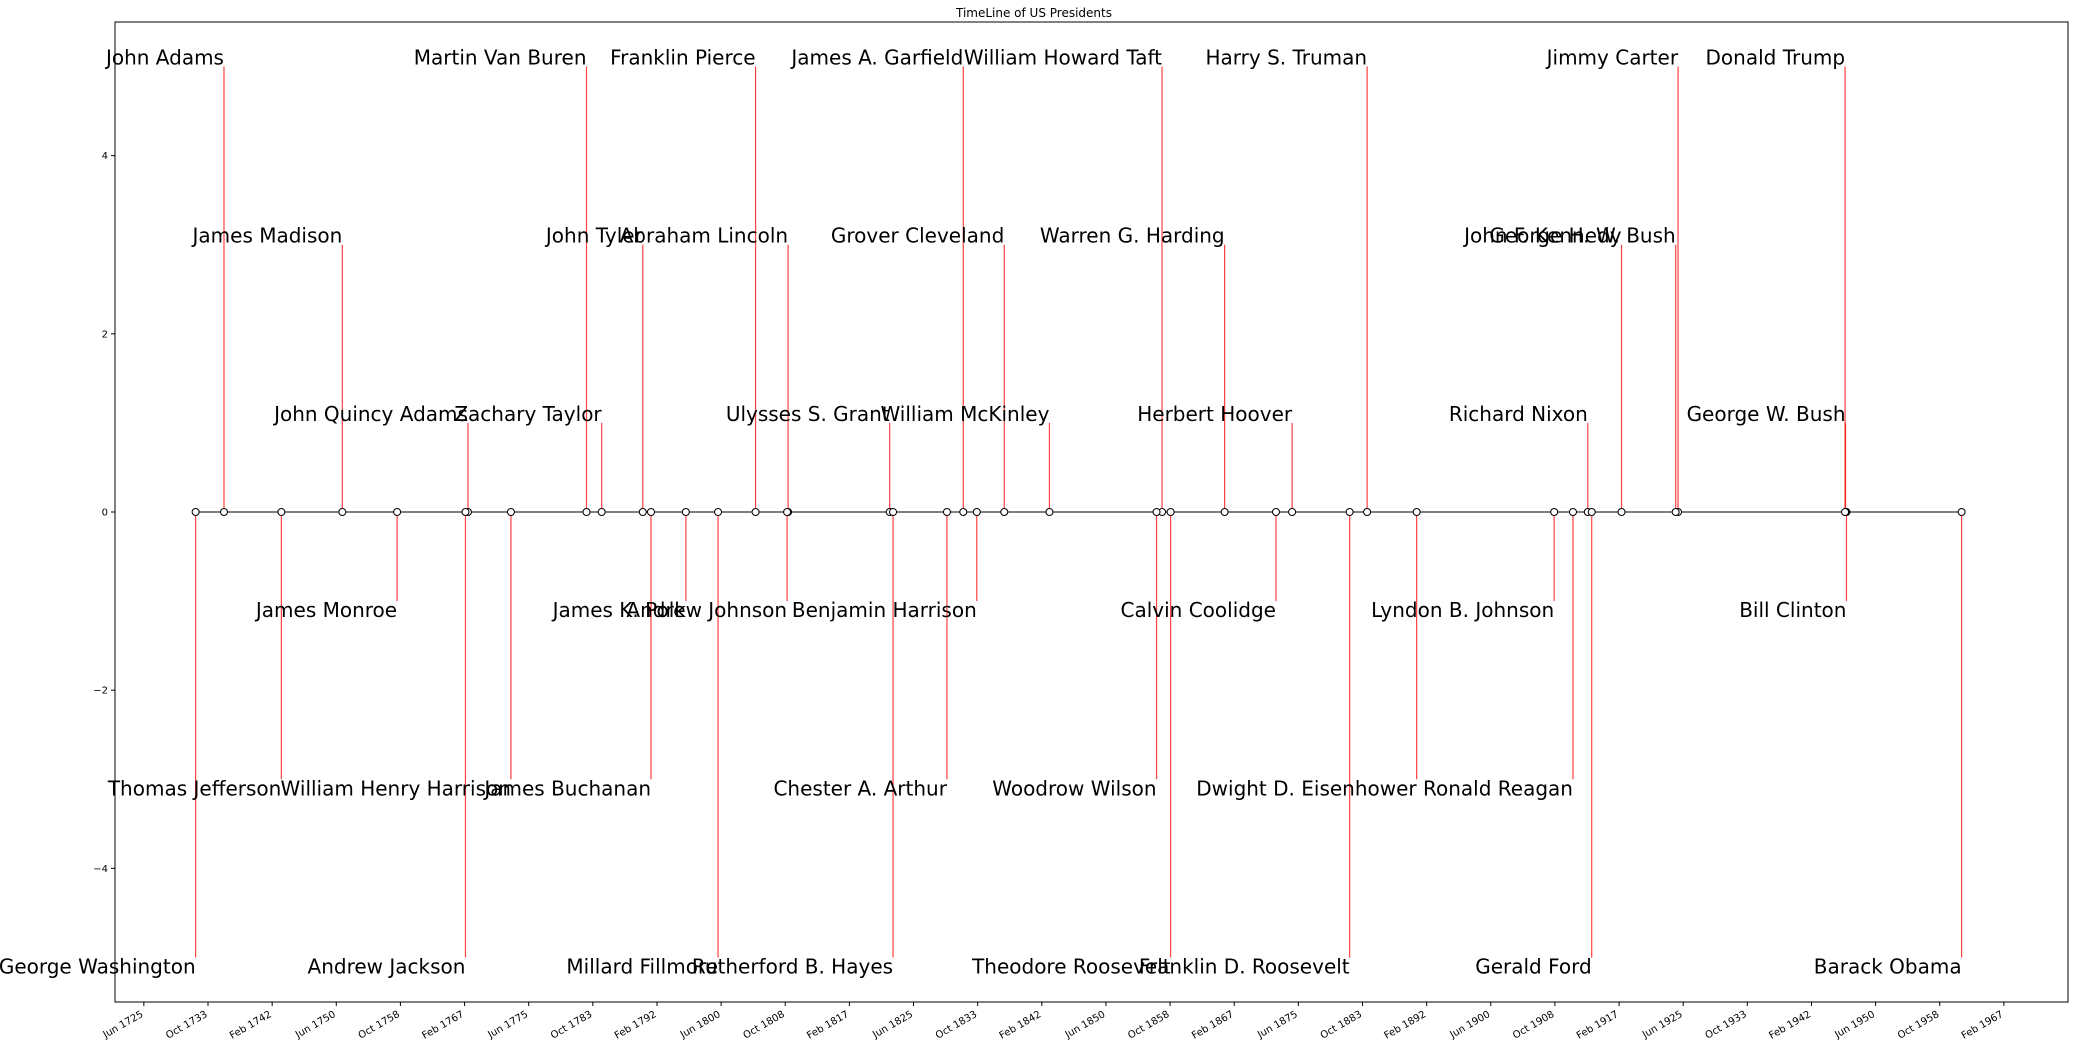 The image size is (2078, 1048). I want to click on x-tick-label: Oct 1783, so click(571, 1025).